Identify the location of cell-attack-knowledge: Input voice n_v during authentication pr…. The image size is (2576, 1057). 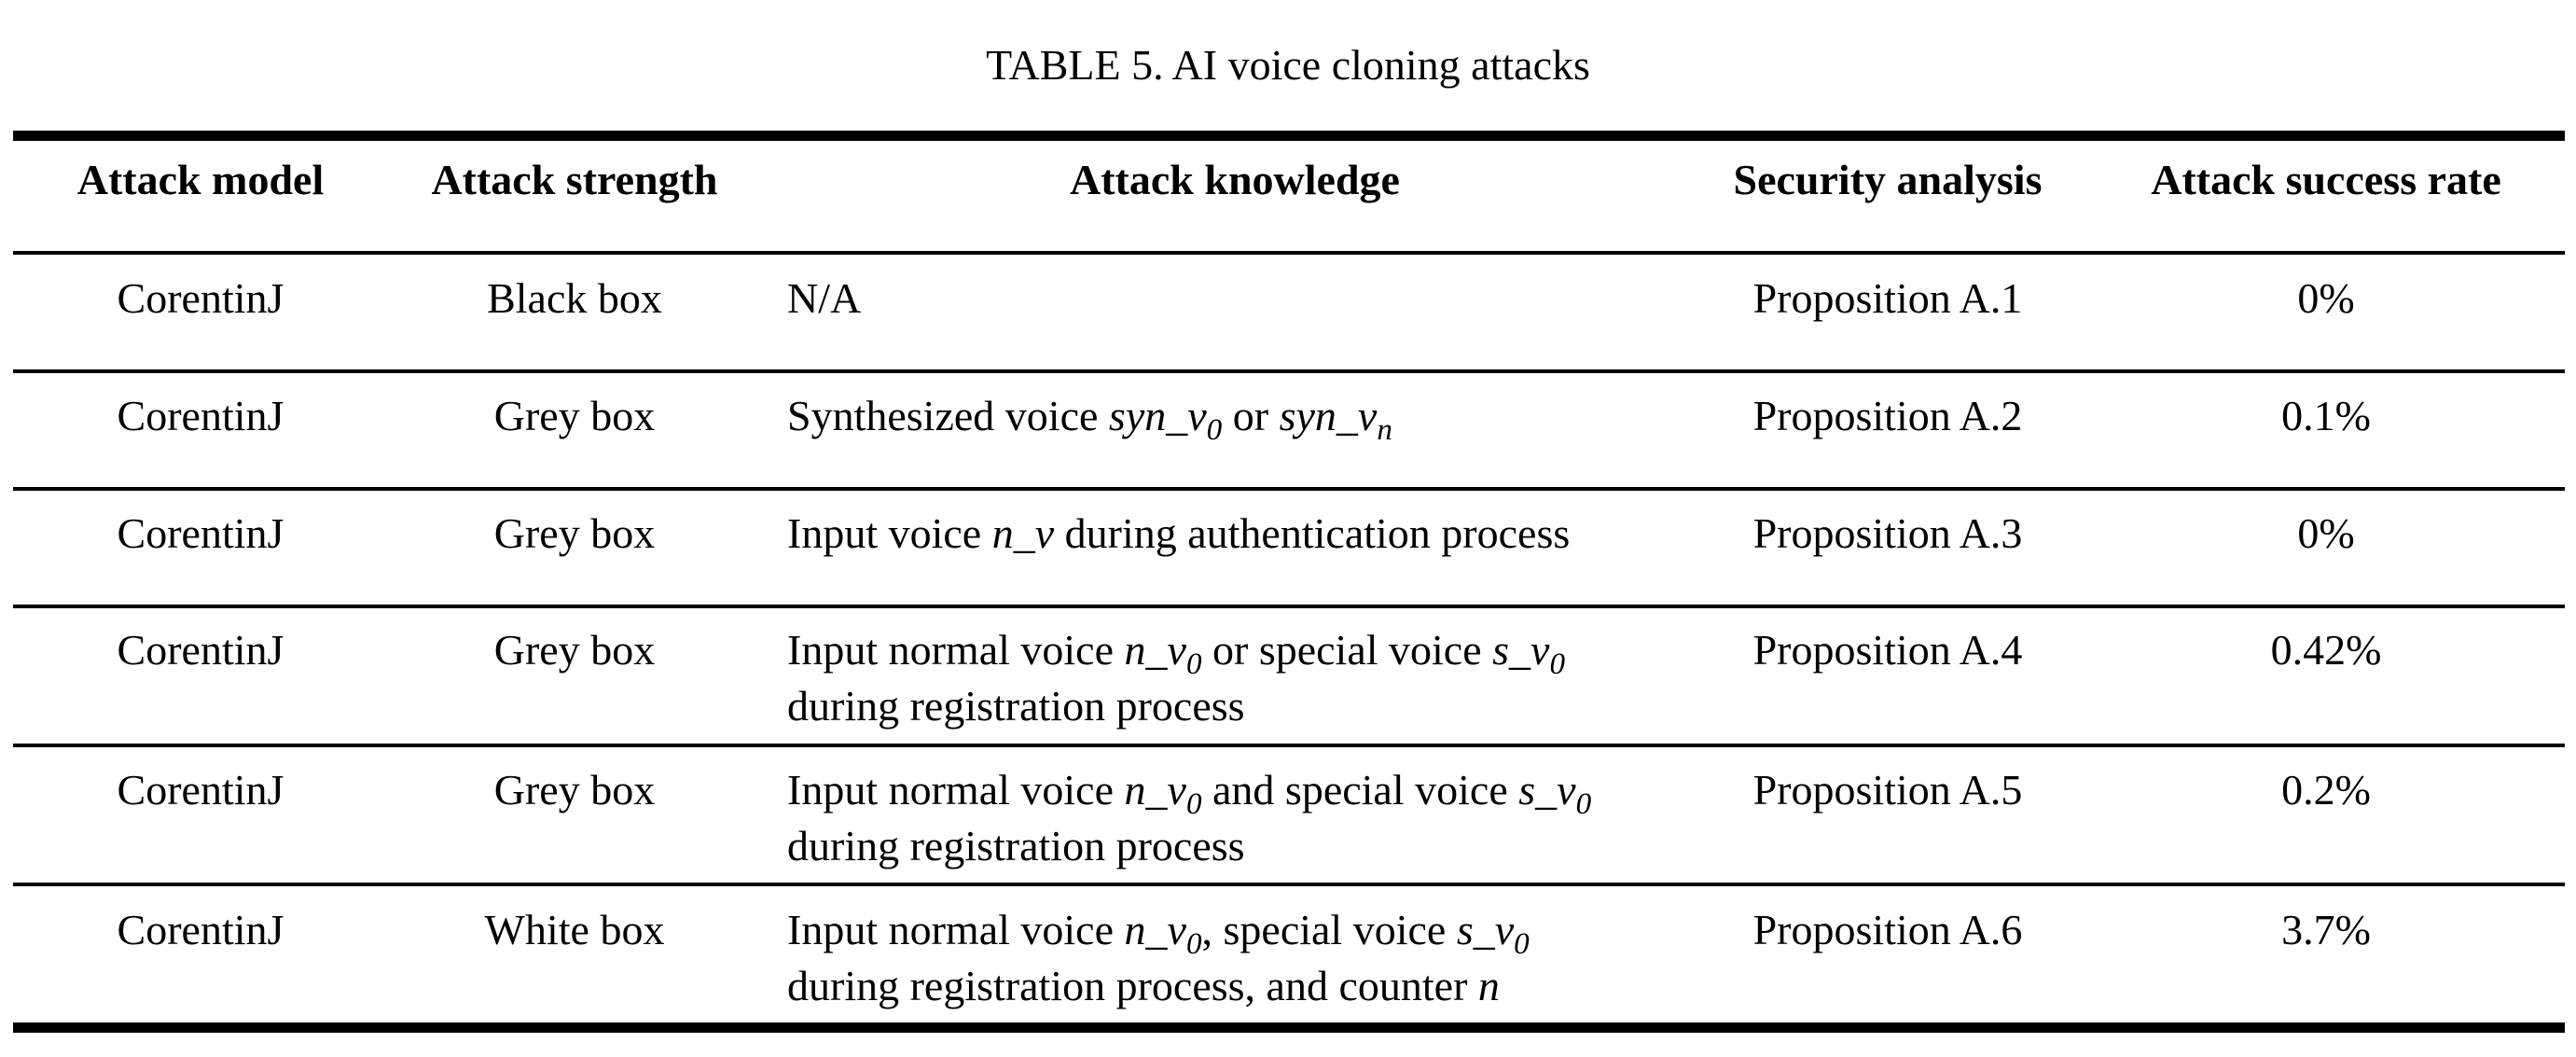
(1235, 534).